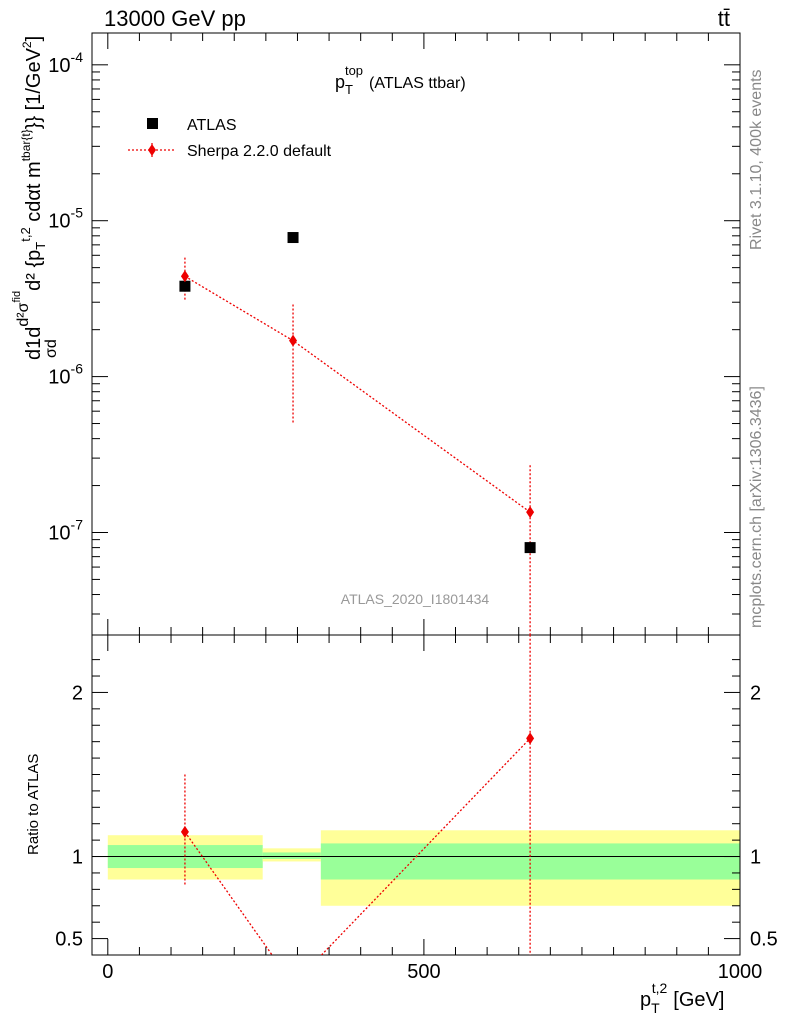 The image size is (786, 1024). Describe the element at coordinates (77, 858) in the screenshot. I see `ratio-ytick-label-left-1: 1` at that location.